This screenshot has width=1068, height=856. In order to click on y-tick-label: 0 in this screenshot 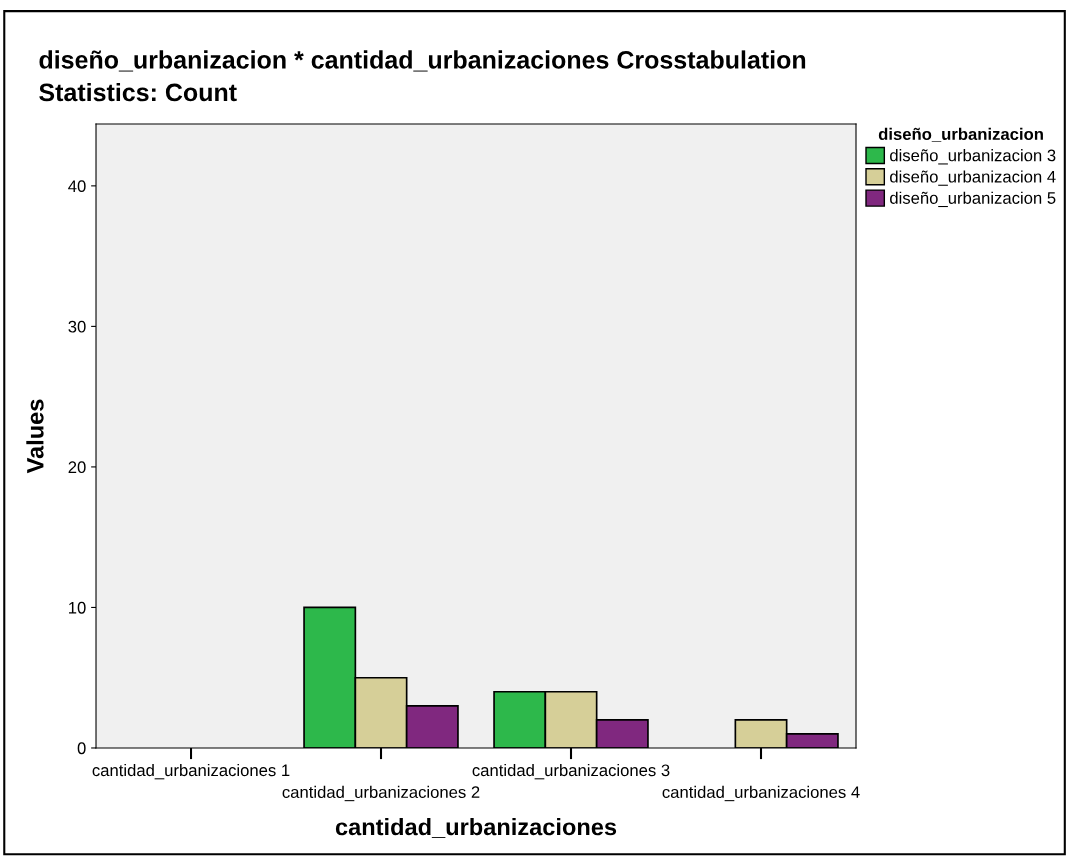, I will do `click(81, 748)`.